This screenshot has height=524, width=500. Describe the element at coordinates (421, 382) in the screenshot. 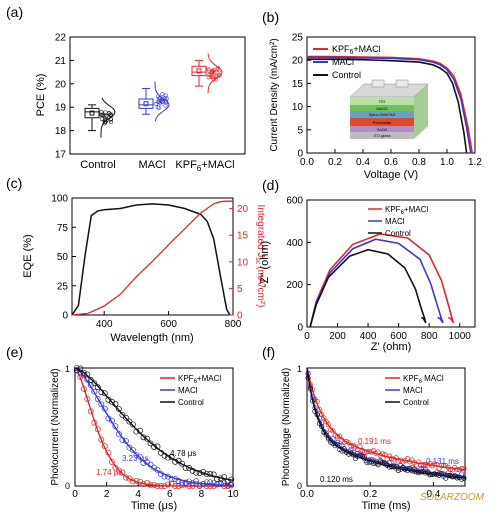

I see `legend-kpf-sub-f: 6` at that location.